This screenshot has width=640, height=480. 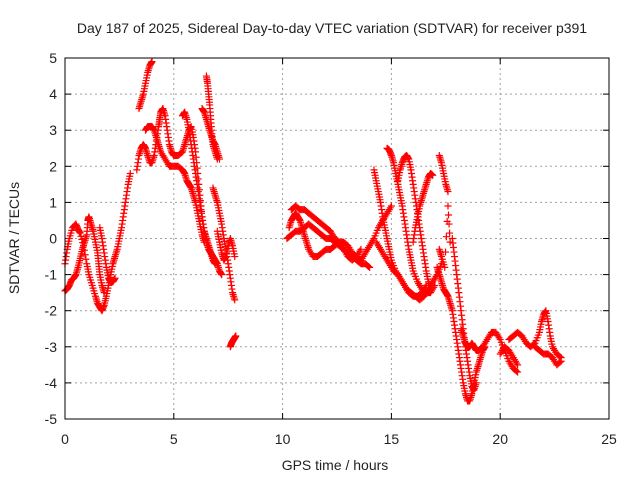 What do you see at coordinates (235, 257) in the screenshot?
I see `data-point-track-k` at bounding box center [235, 257].